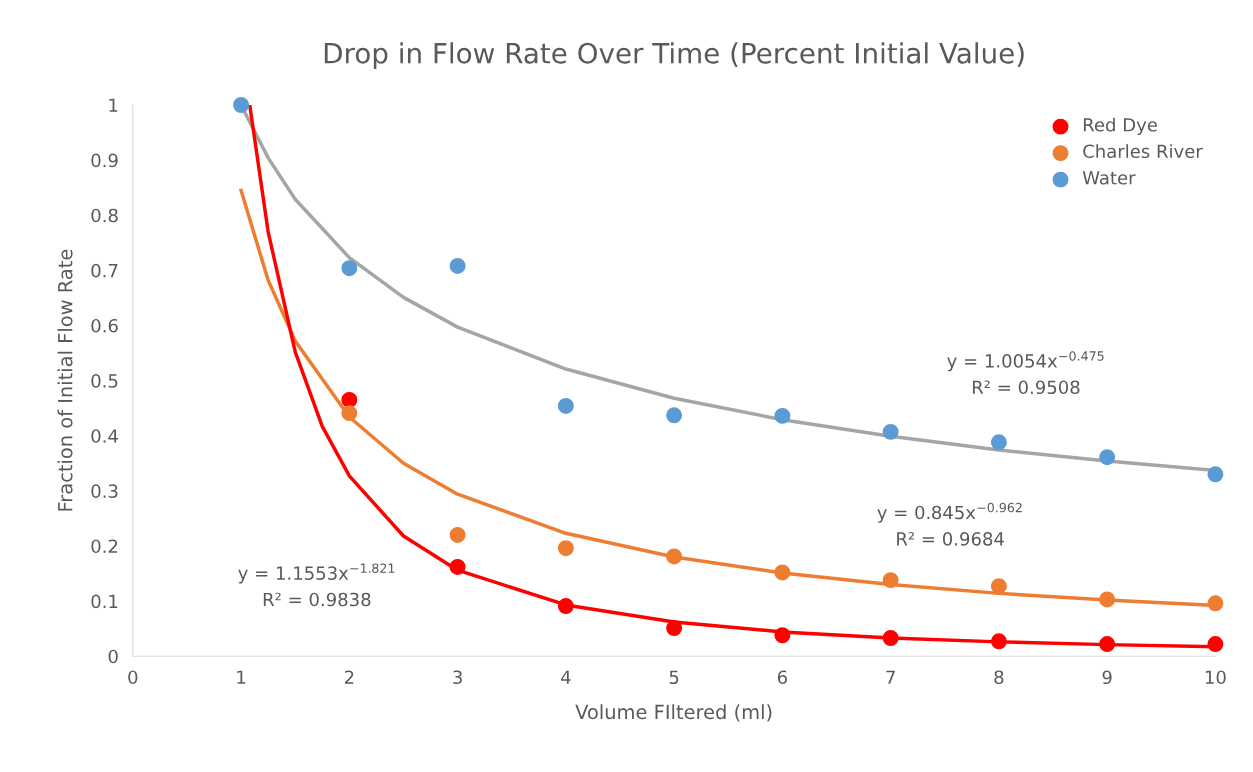 The width and height of the screenshot is (1253, 772). Describe the element at coordinates (65, 380) in the screenshot. I see `y-axis-title: Fraction of Initial Flow Rate` at that location.